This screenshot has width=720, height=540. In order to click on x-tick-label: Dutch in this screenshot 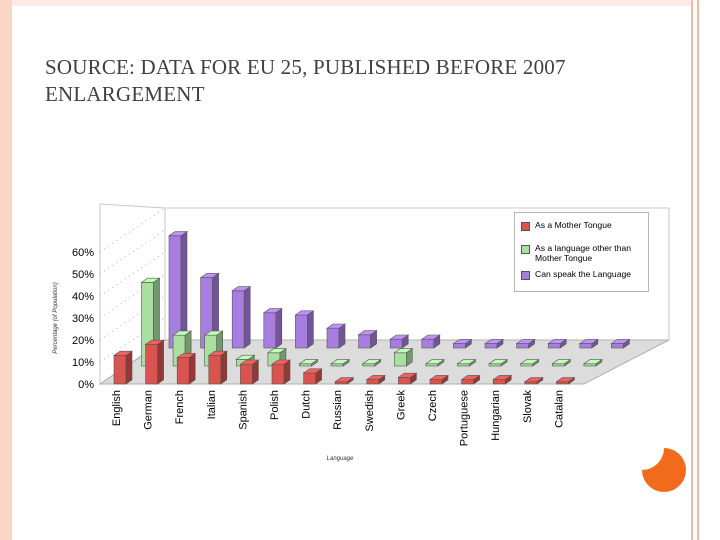, I will do `click(307, 404)`.